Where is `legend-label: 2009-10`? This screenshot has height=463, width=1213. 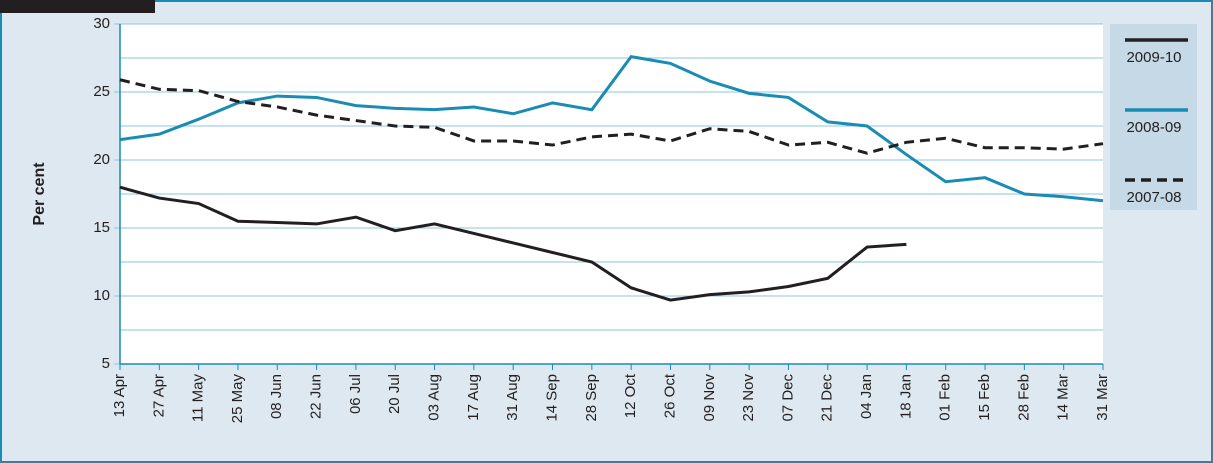 legend-label: 2009-10 is located at coordinates (1153, 57).